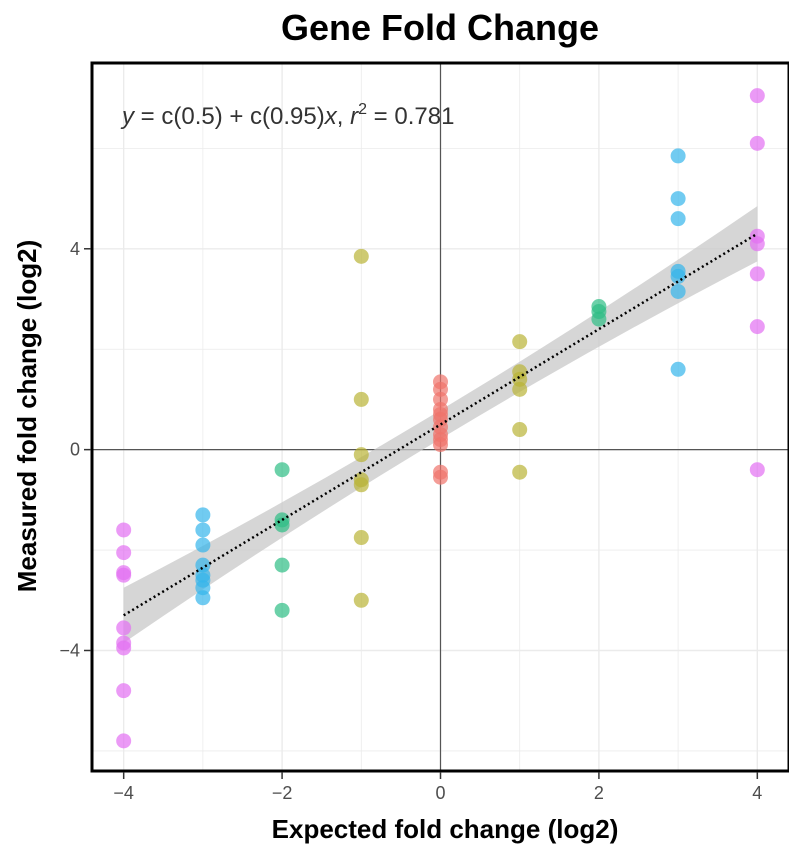 The height and width of the screenshot is (845, 789). I want to click on annotation-r-exponent: 2, so click(362, 109).